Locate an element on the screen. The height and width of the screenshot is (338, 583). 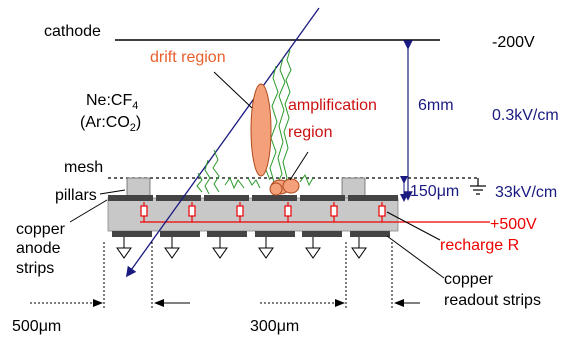
readout-label-1: copper is located at coordinates (469, 279).